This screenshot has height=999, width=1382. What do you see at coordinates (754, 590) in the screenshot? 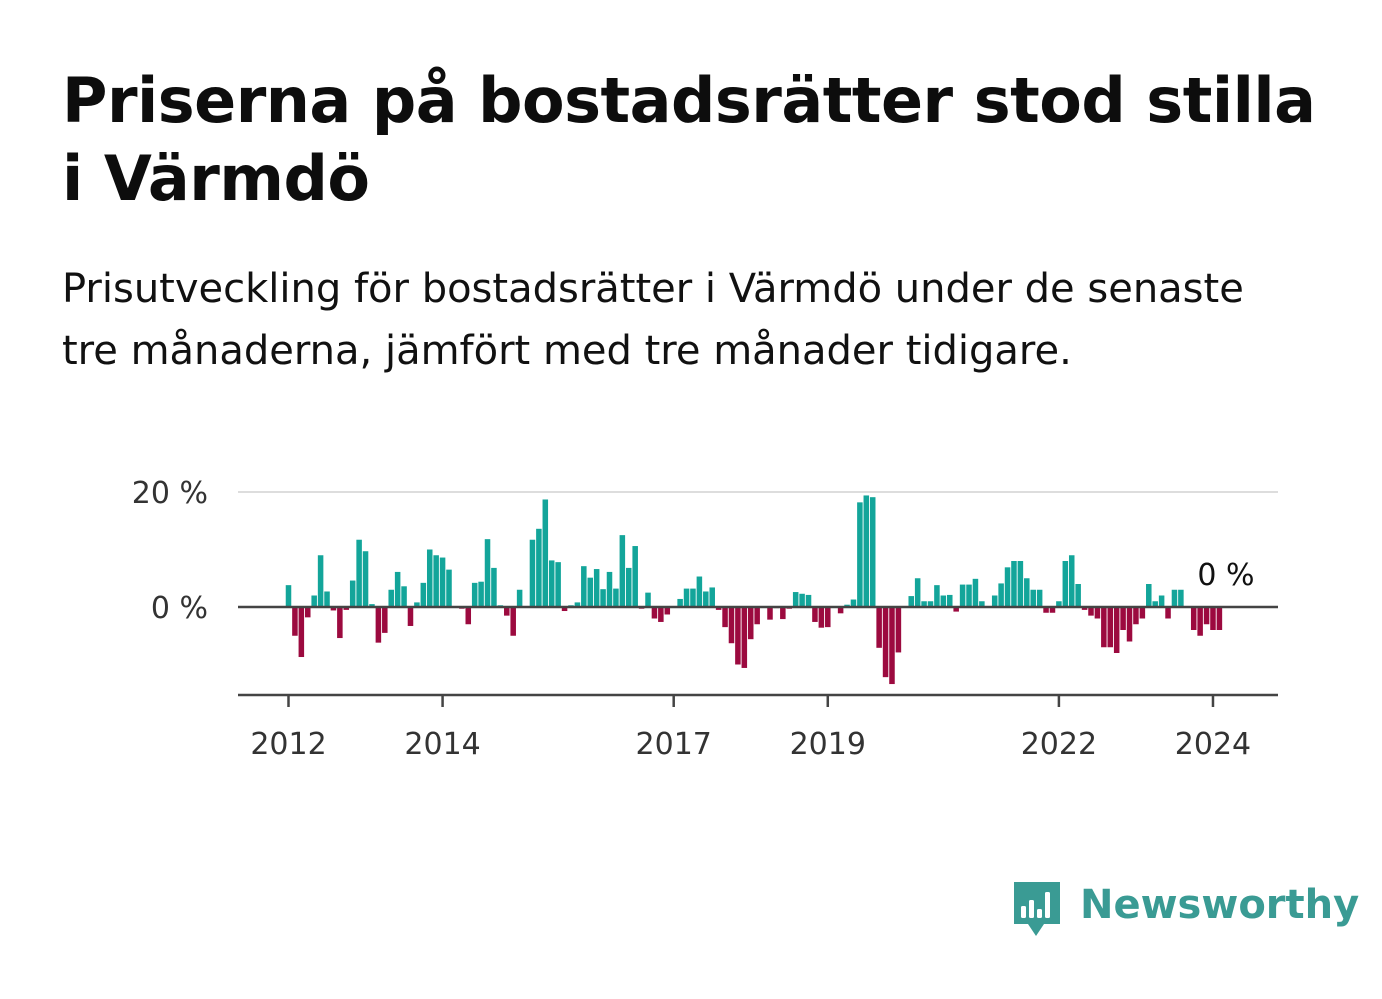
I see `bars` at bounding box center [754, 590].